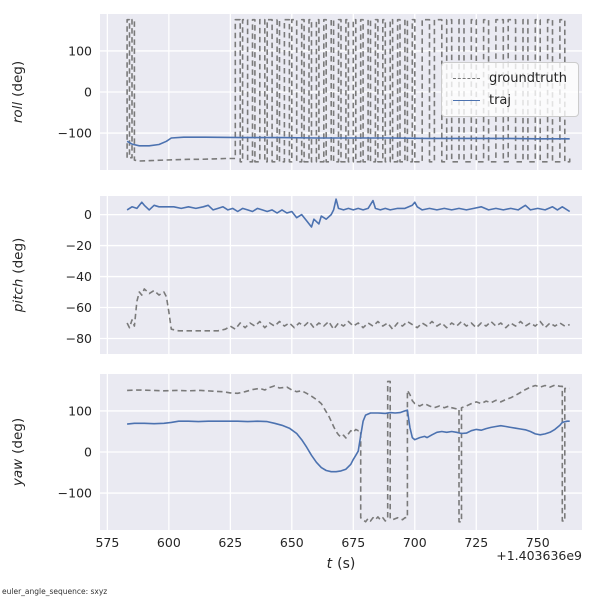 The height and width of the screenshot is (600, 600). I want to click on legend: groundtruth traj, so click(509, 89).